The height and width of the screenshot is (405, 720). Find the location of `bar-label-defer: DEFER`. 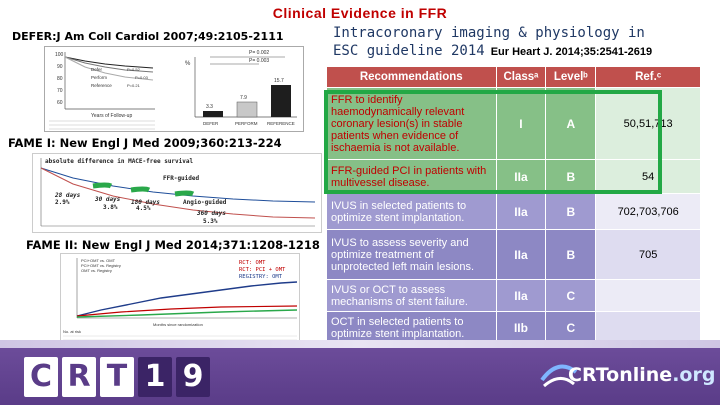

bar-label-defer: DEFER is located at coordinates (211, 123).